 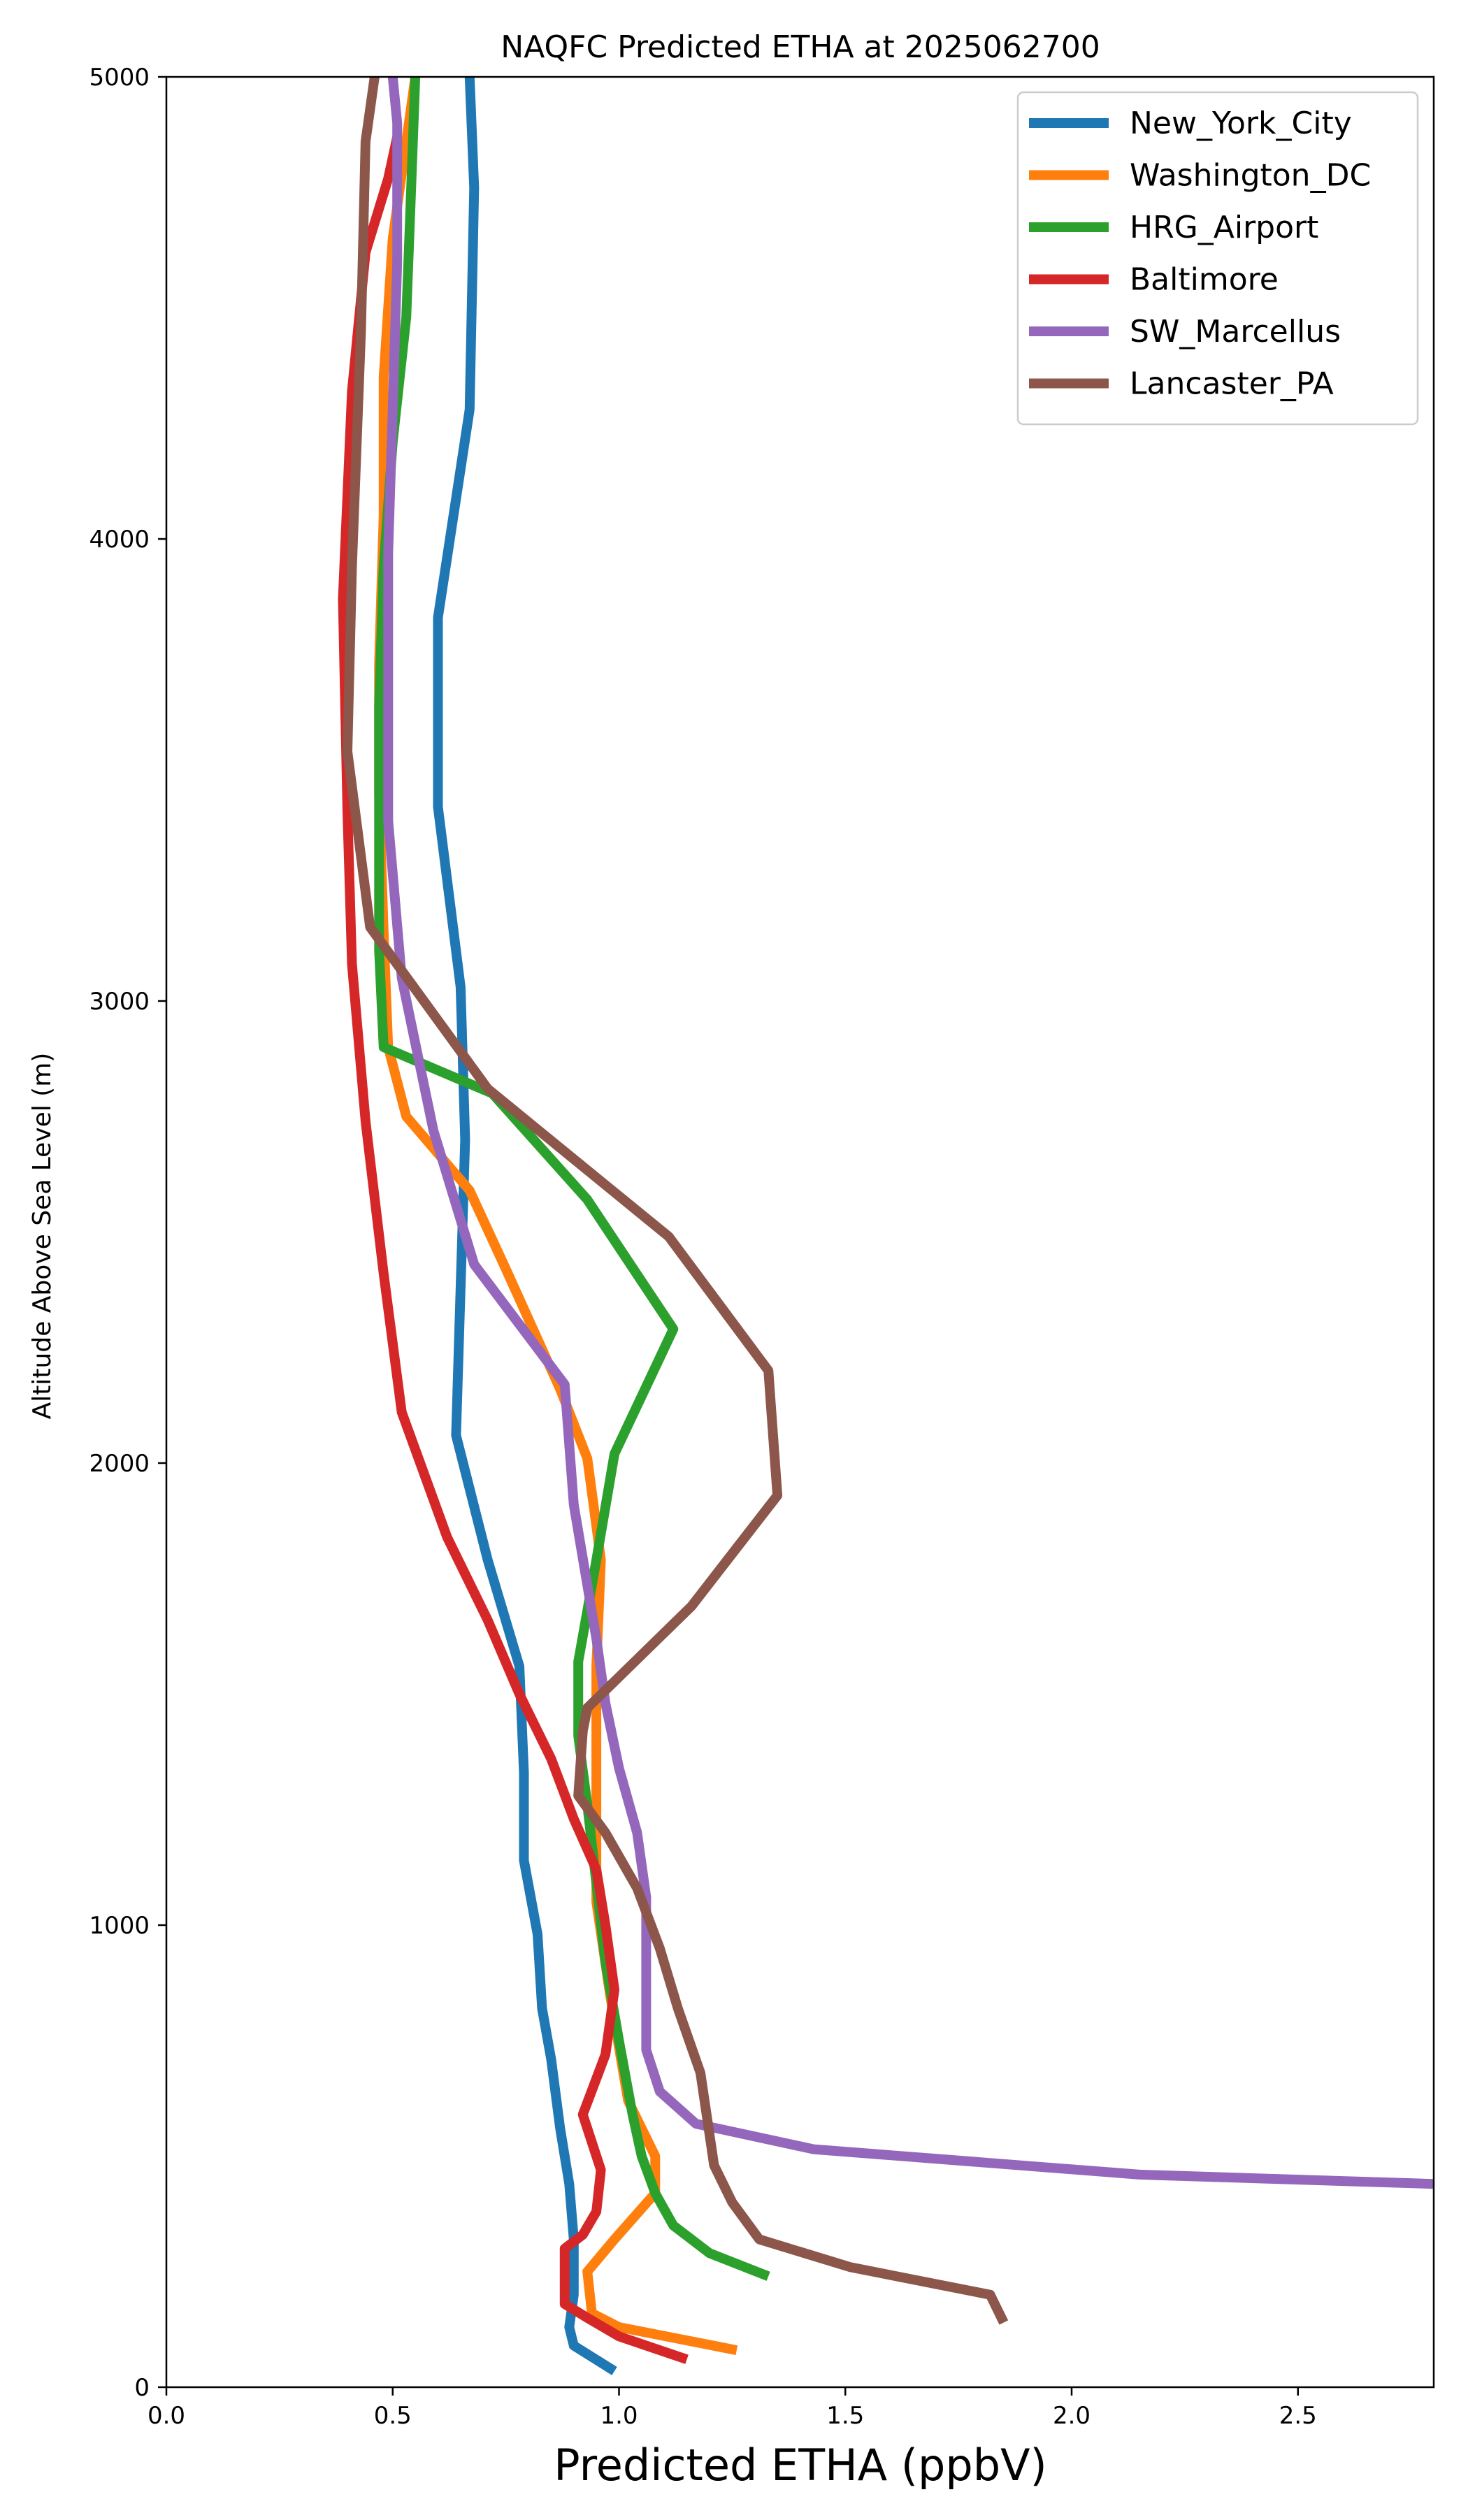 I want to click on x-tick-label: 0.0, so click(x=166, y=2416).